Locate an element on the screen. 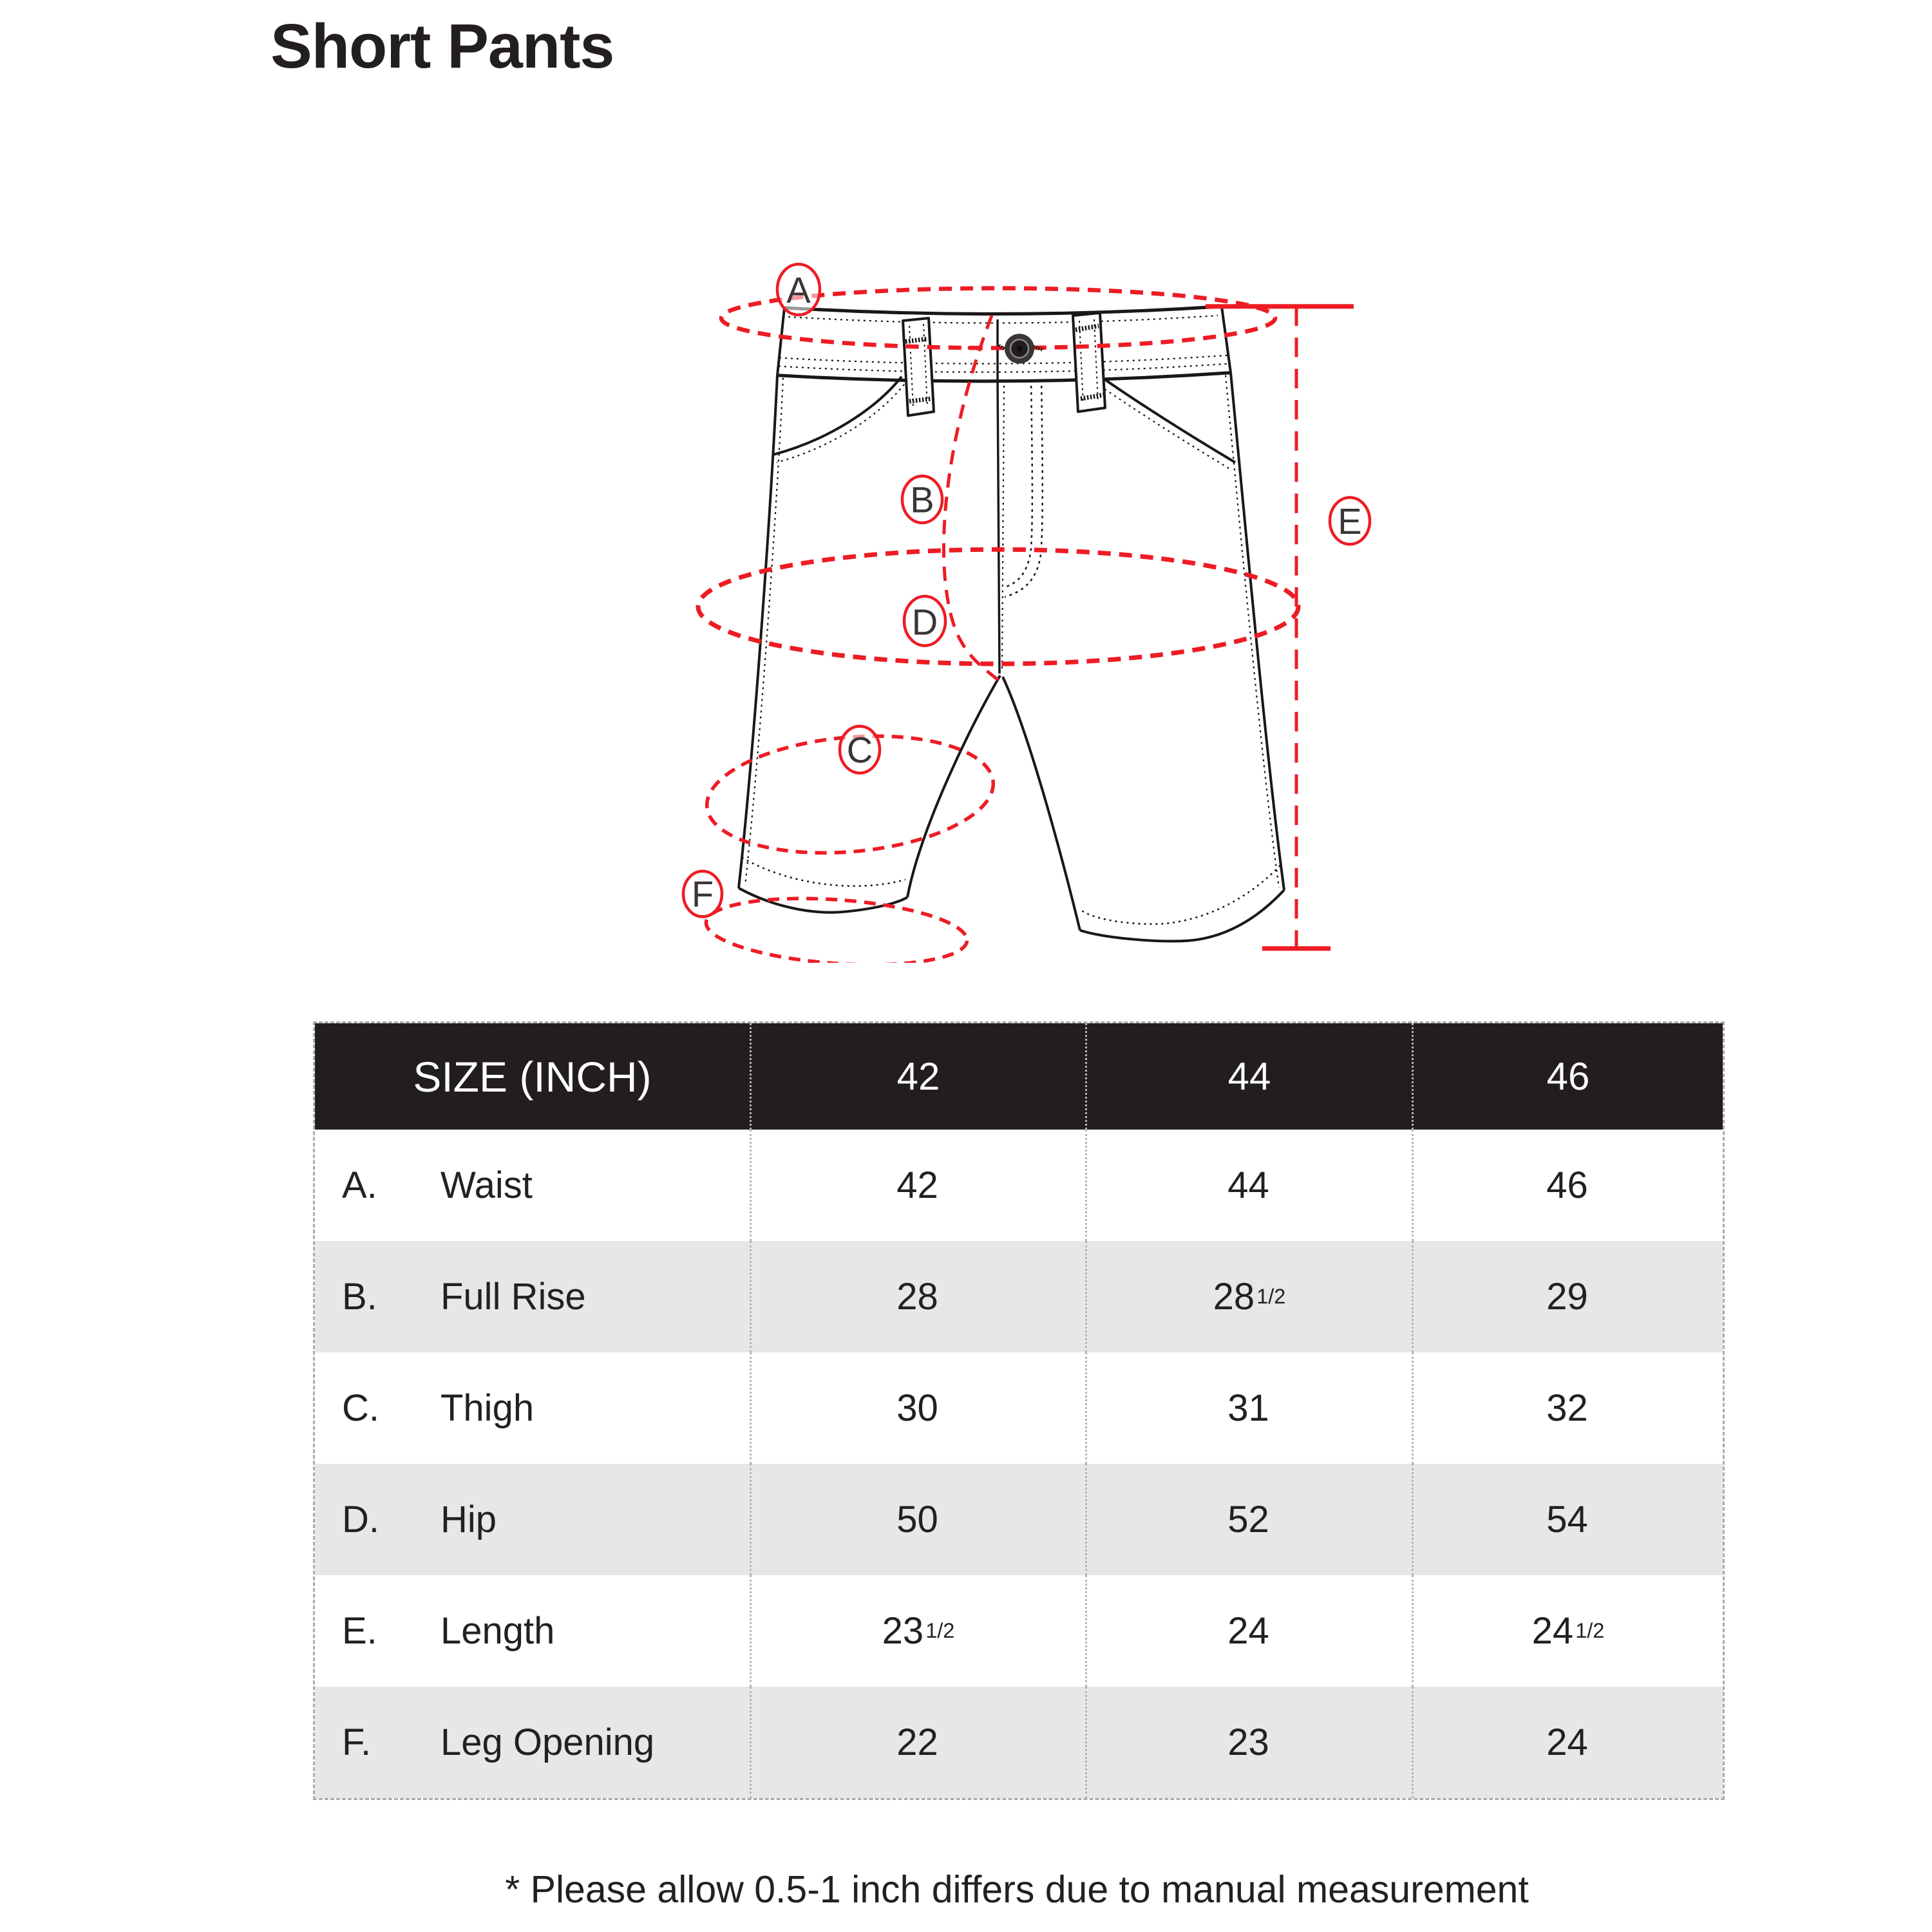 Image resolution: width=1932 pixels, height=1932 pixels. header-size-46: 46 is located at coordinates (1568, 1076).